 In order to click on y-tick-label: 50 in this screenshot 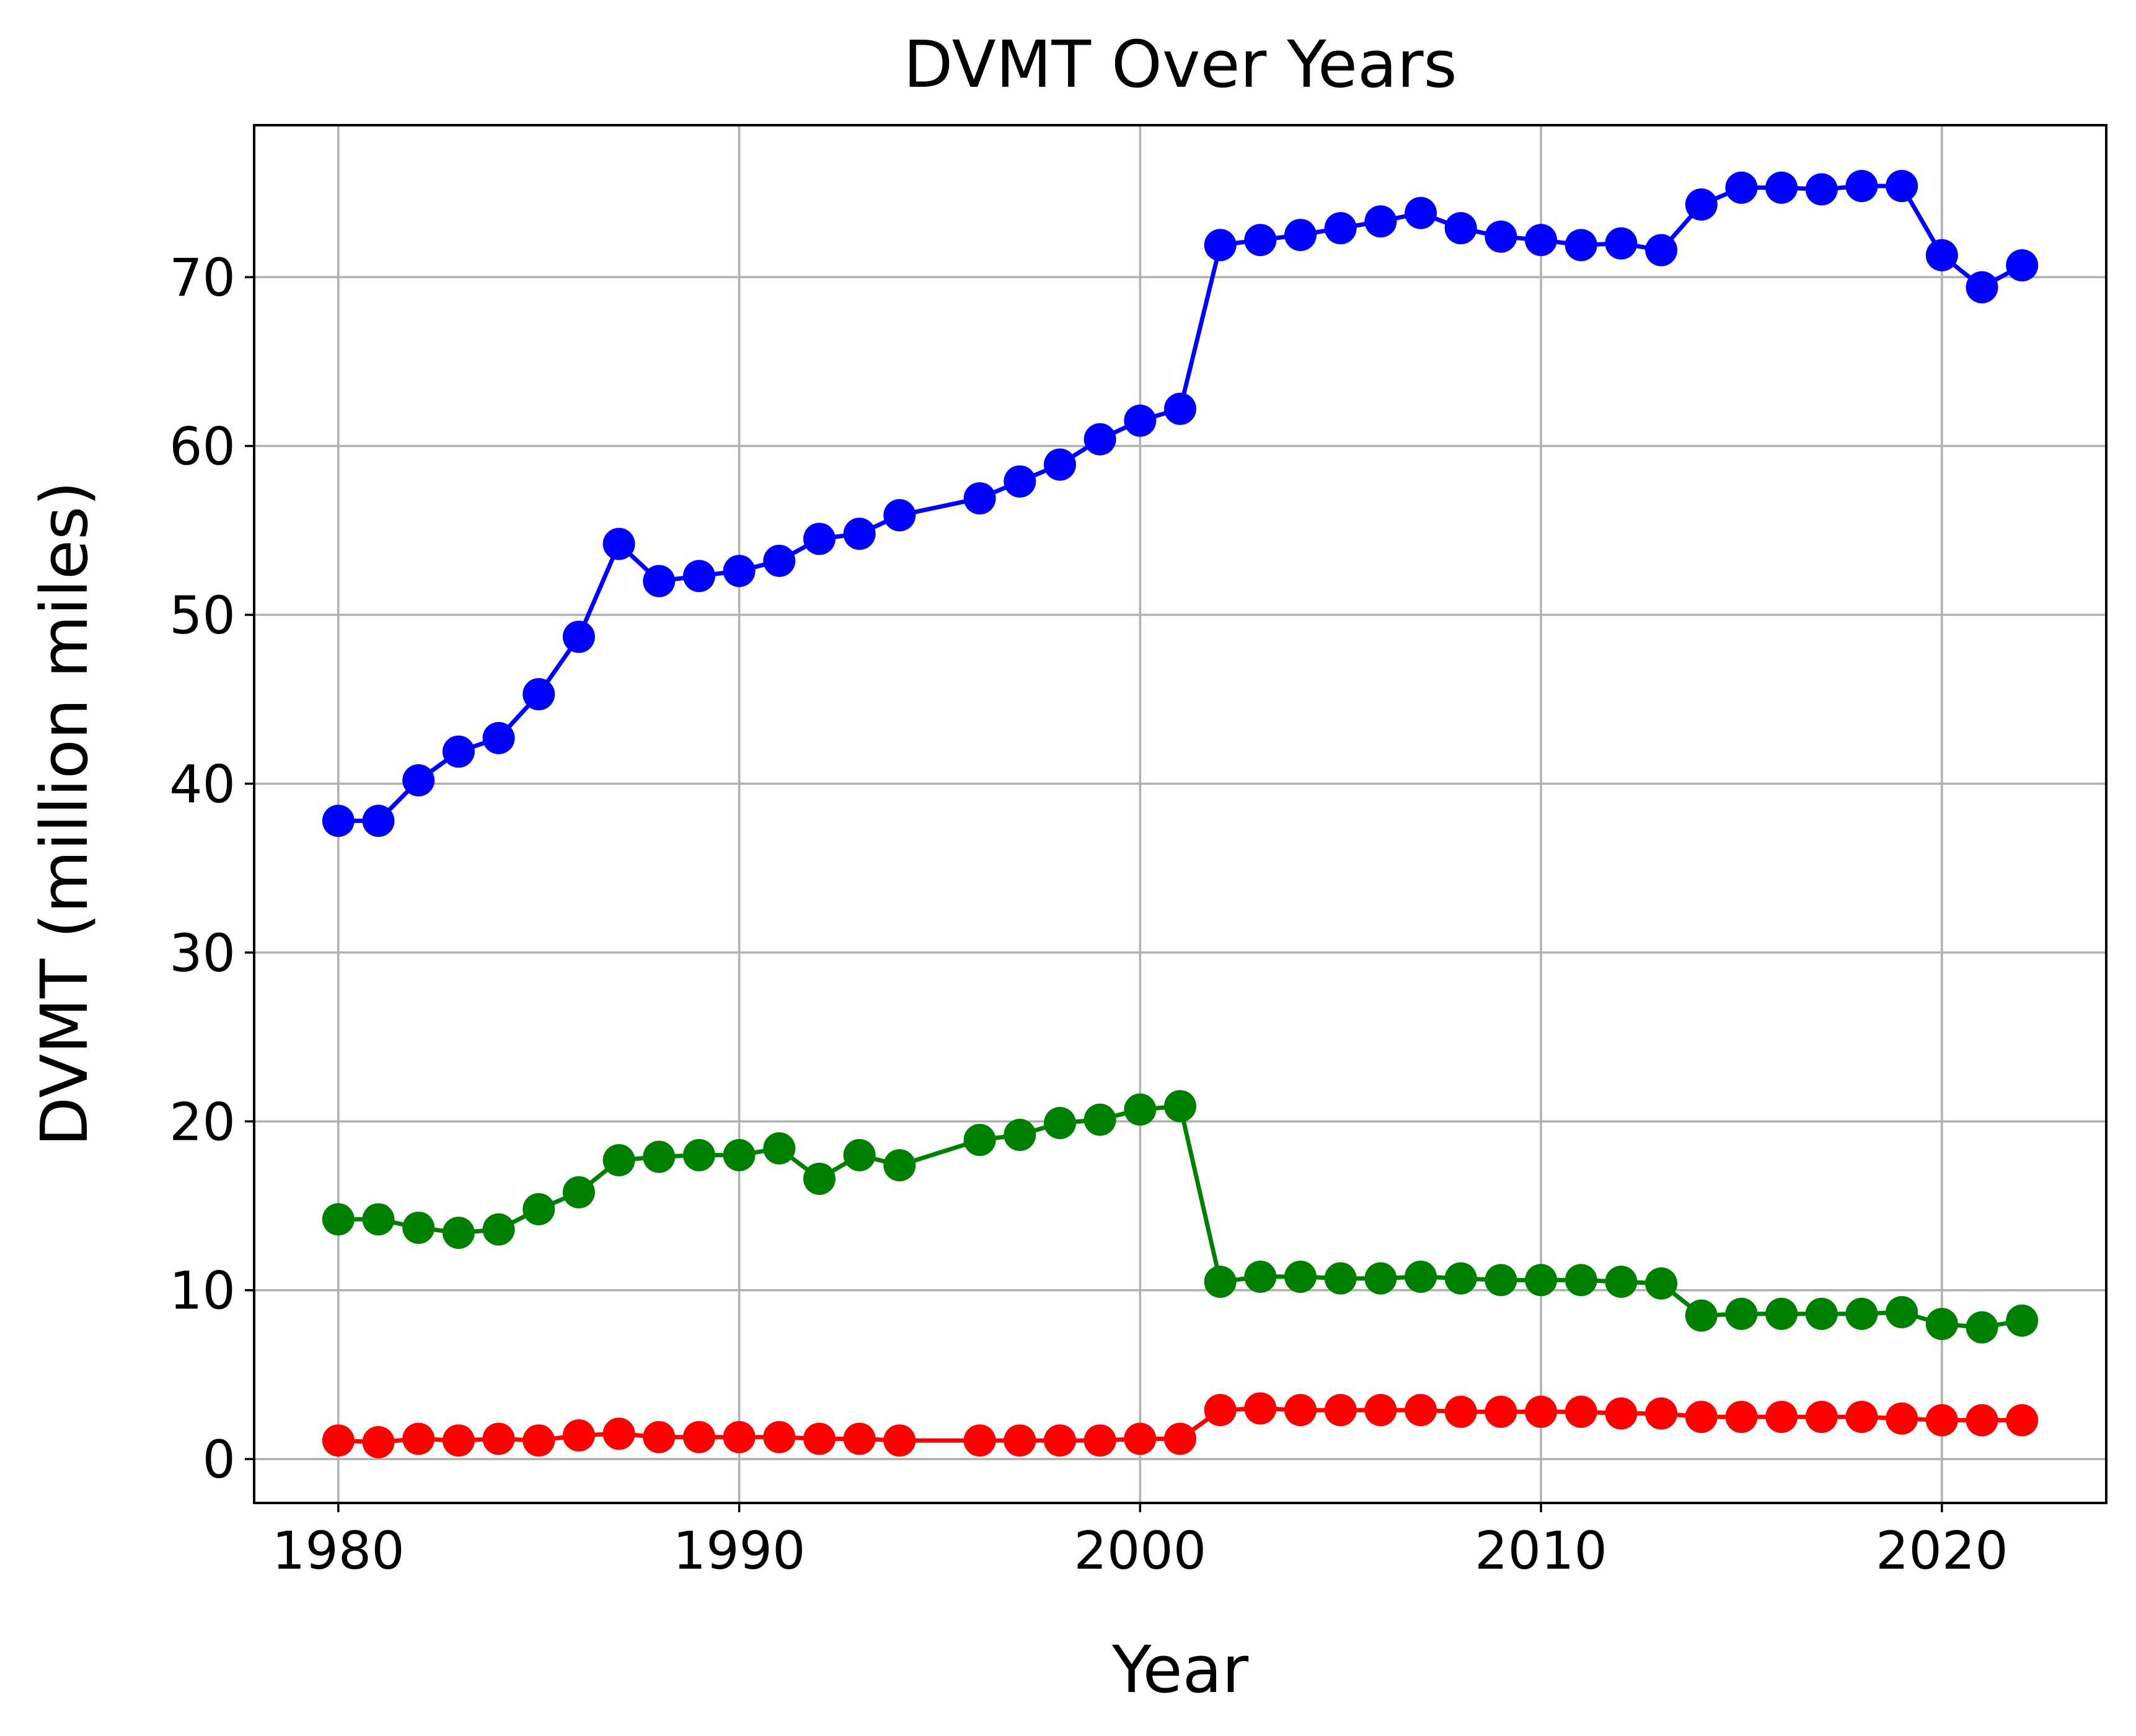, I will do `click(202, 615)`.